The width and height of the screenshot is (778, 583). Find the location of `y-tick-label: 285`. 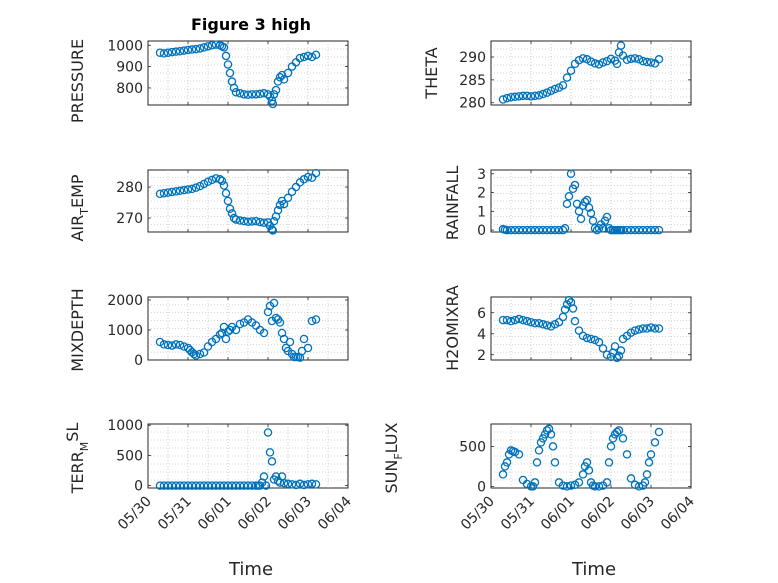

y-tick-label: 285 is located at coordinates (472, 81).